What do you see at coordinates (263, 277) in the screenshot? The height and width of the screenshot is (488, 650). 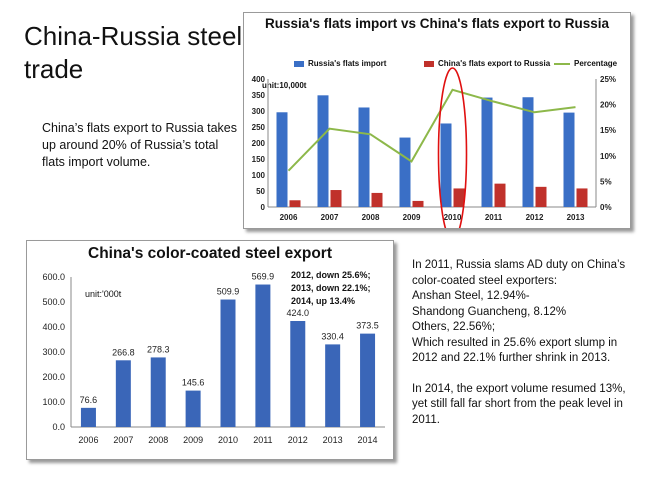 I see `data-label: 569.9` at bounding box center [263, 277].